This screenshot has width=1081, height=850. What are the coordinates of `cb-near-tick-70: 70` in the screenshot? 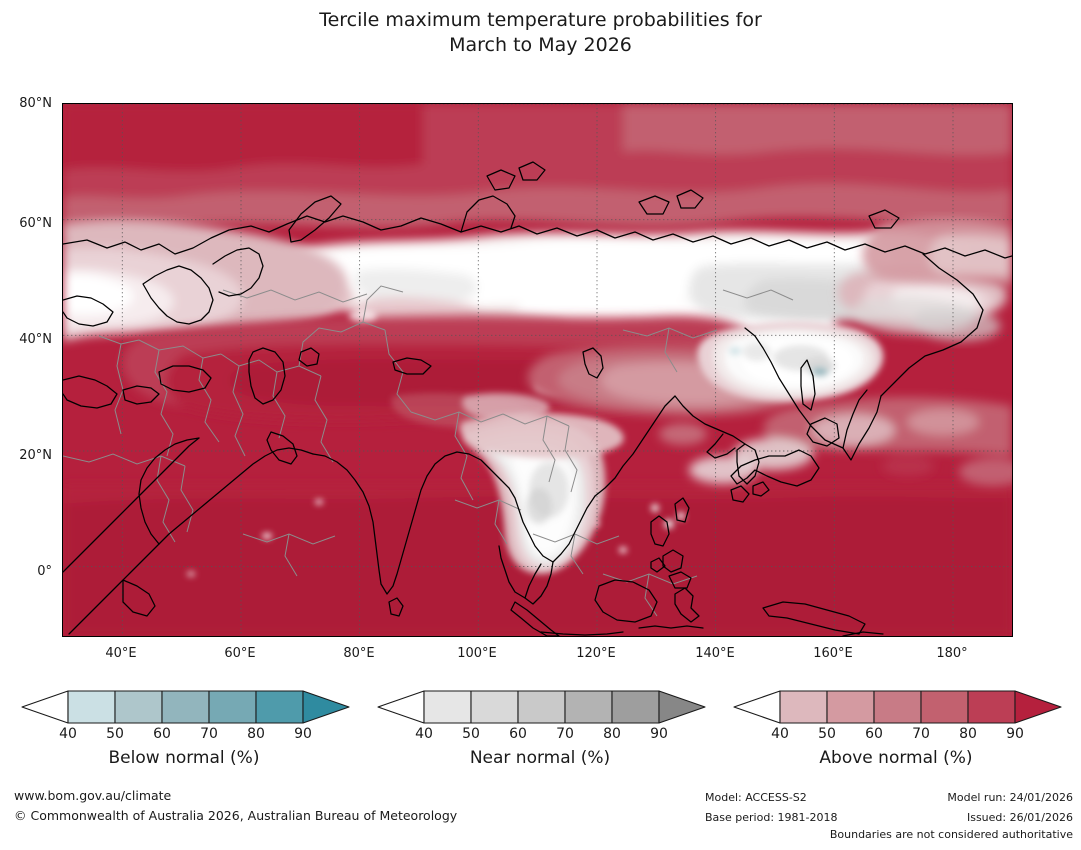 It's located at (565, 734).